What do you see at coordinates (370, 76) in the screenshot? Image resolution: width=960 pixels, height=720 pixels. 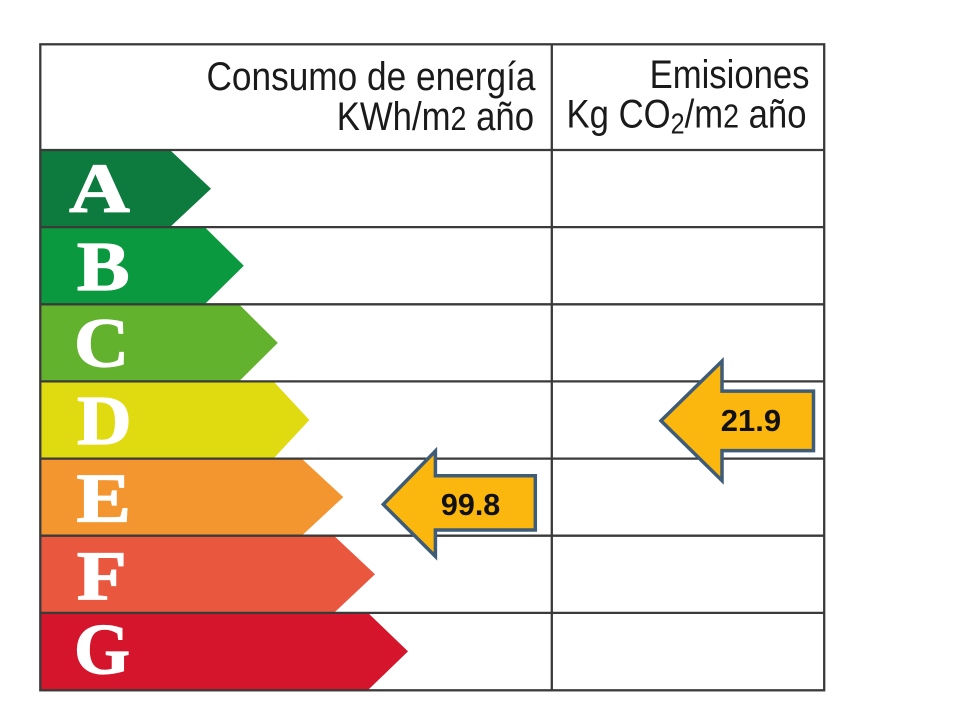 I see `svg-text: Consumo de energía` at bounding box center [370, 76].